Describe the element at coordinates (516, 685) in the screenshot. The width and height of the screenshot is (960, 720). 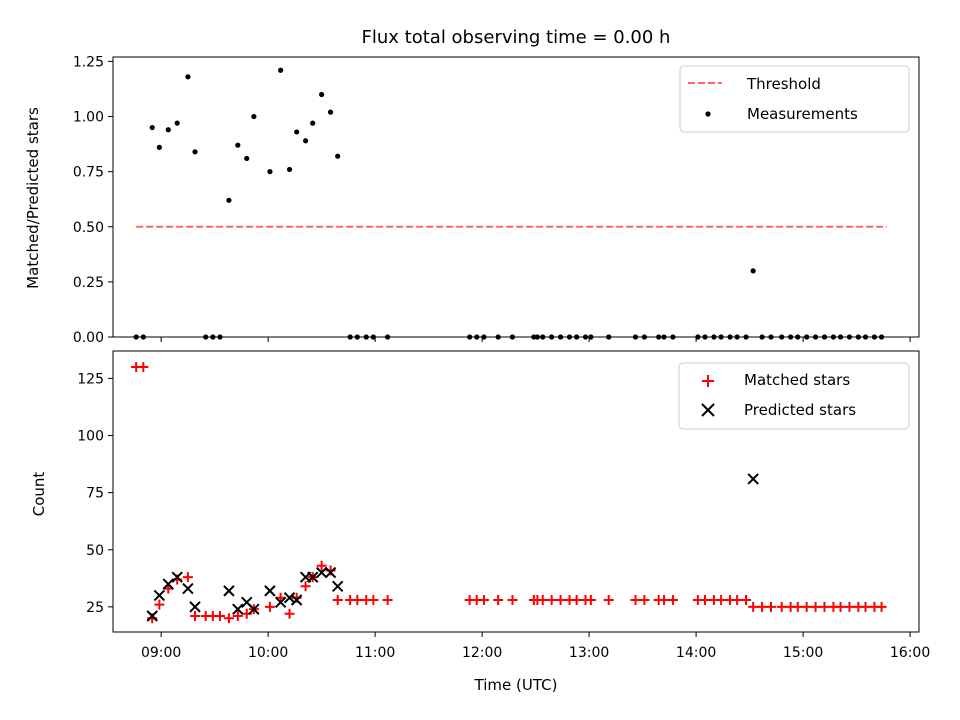
I see `x-axis-label: Time (UTC)` at that location.